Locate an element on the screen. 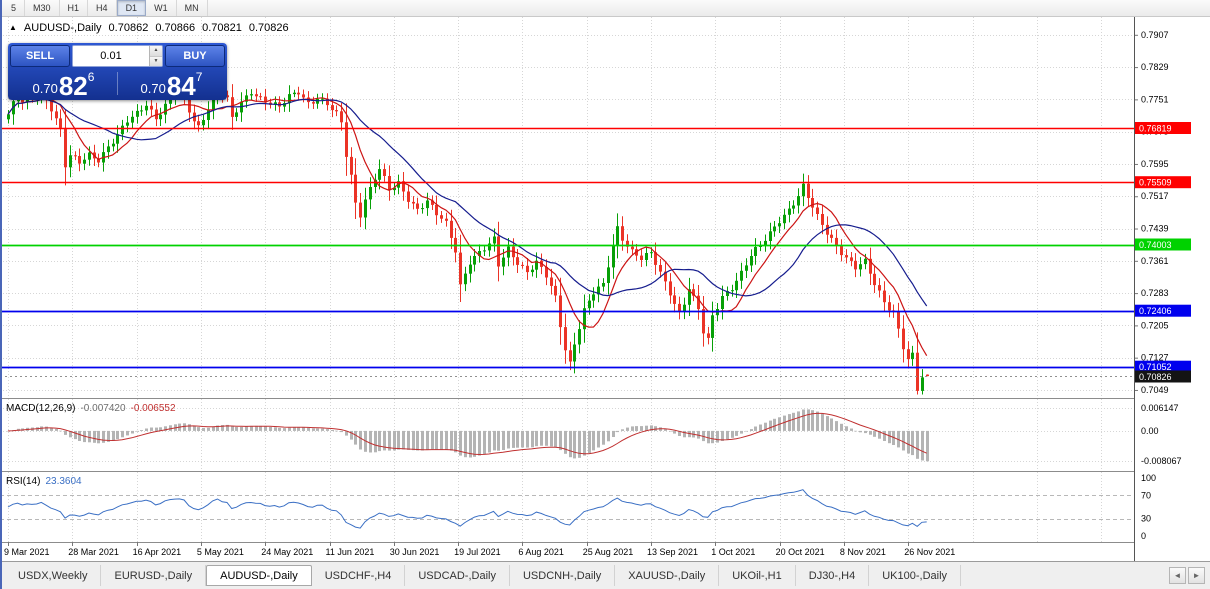 Image resolution: width=1210 pixels, height=589 pixels. timeframe-button-h1: H1 is located at coordinates (74, 8).